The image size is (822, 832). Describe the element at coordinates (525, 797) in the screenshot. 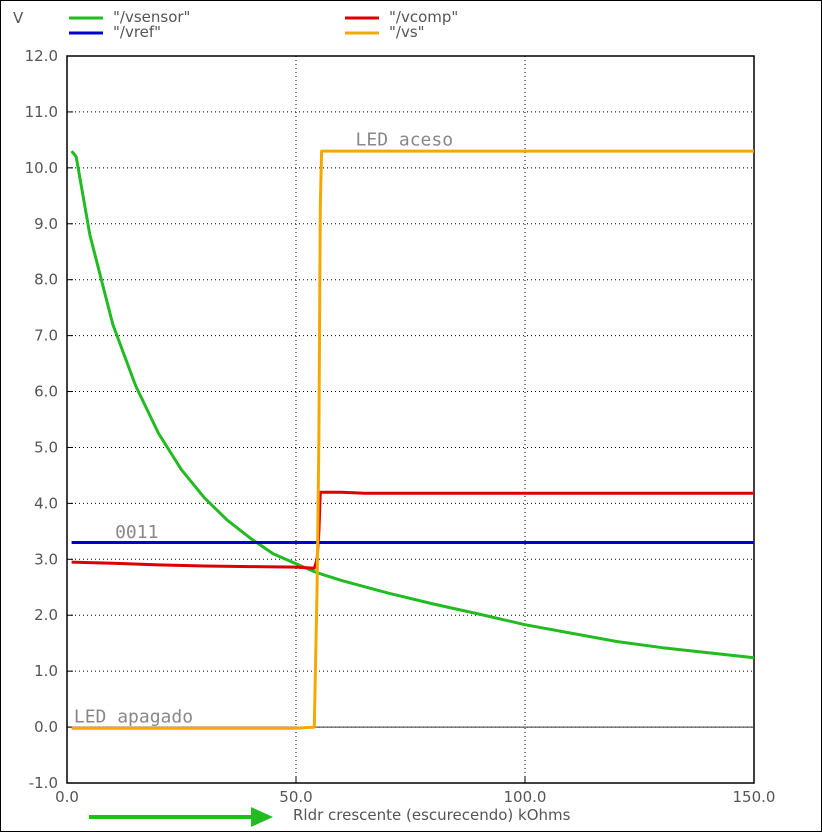

I see `x-tick-label: 100.0` at that location.